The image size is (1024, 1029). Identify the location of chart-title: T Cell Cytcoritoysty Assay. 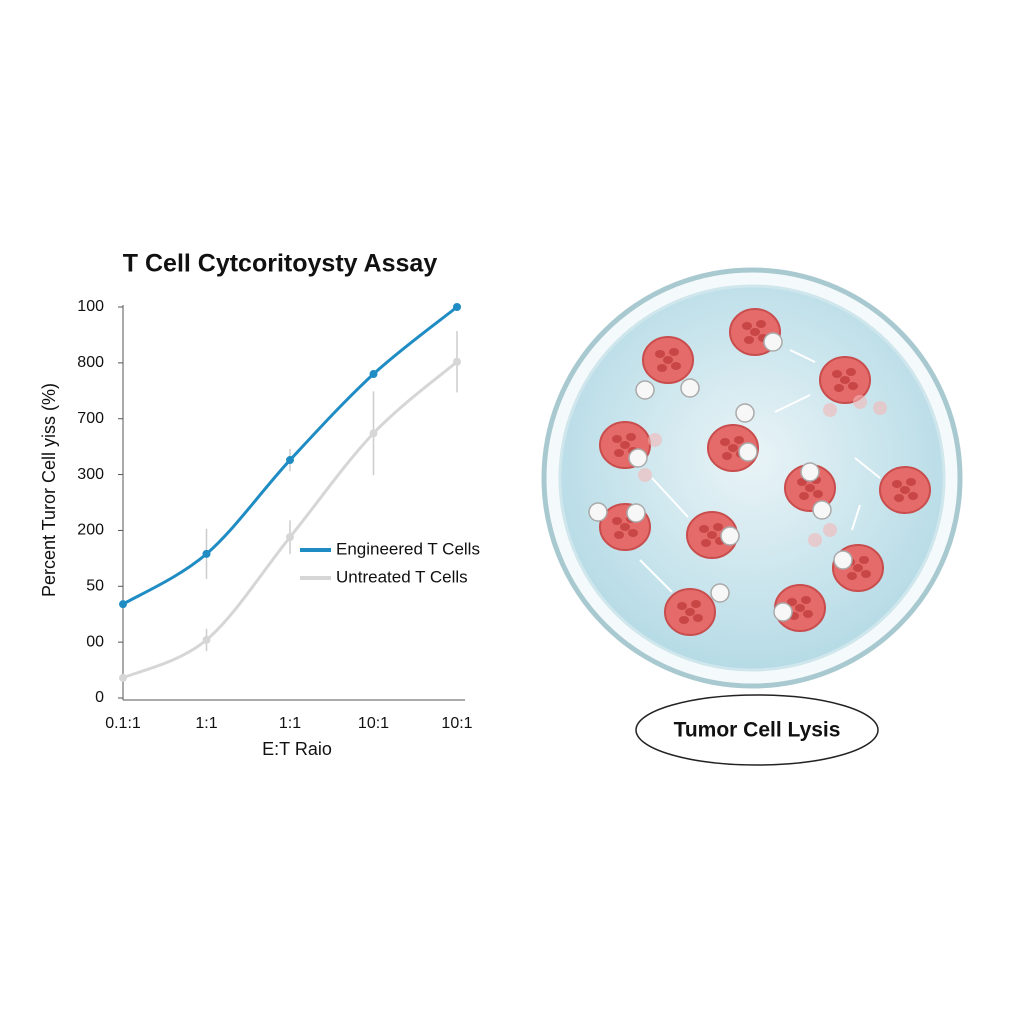
(280, 264).